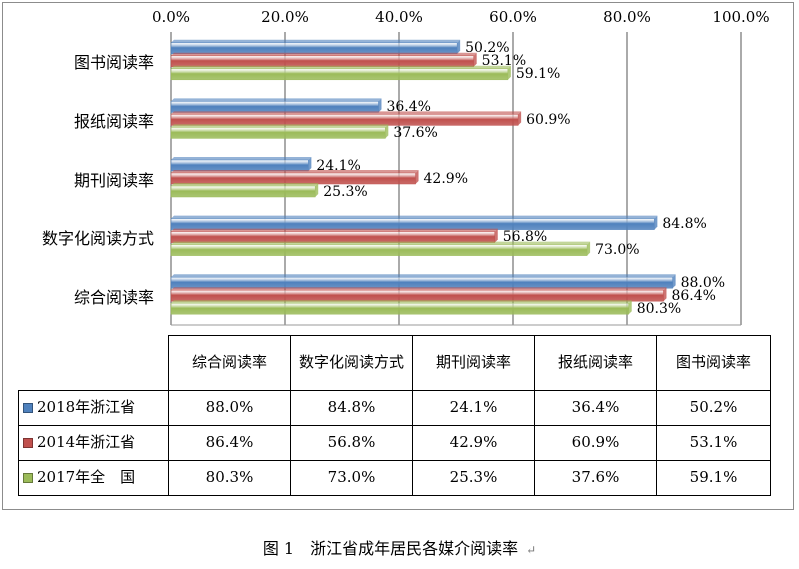  What do you see at coordinates (595, 478) in the screenshot?
I see `data-table-cell: 37.6%` at bounding box center [595, 478].